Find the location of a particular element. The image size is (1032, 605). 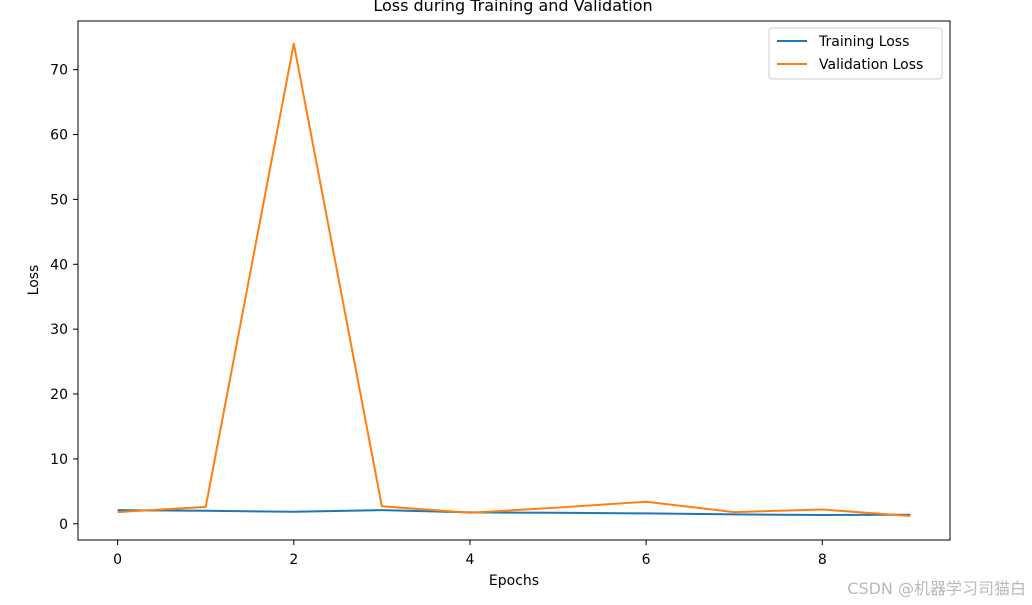

y-tick-label: 10 is located at coordinates (59, 460).